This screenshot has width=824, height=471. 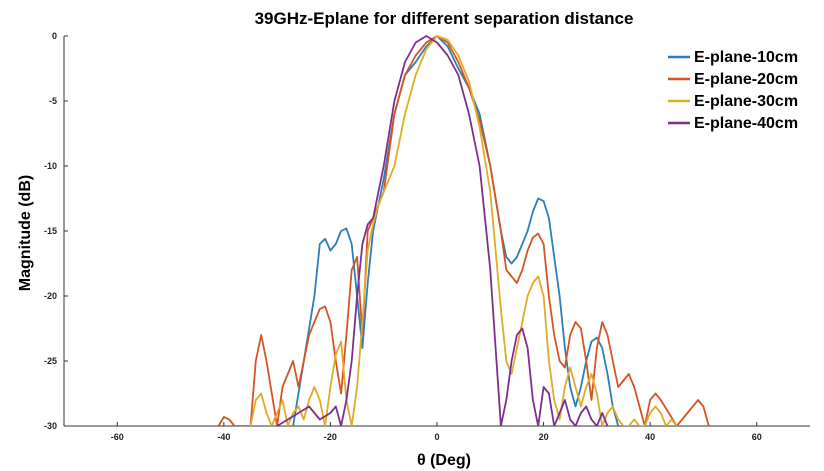 What do you see at coordinates (50, 361) in the screenshot?
I see `y-tick-label: -25` at bounding box center [50, 361].